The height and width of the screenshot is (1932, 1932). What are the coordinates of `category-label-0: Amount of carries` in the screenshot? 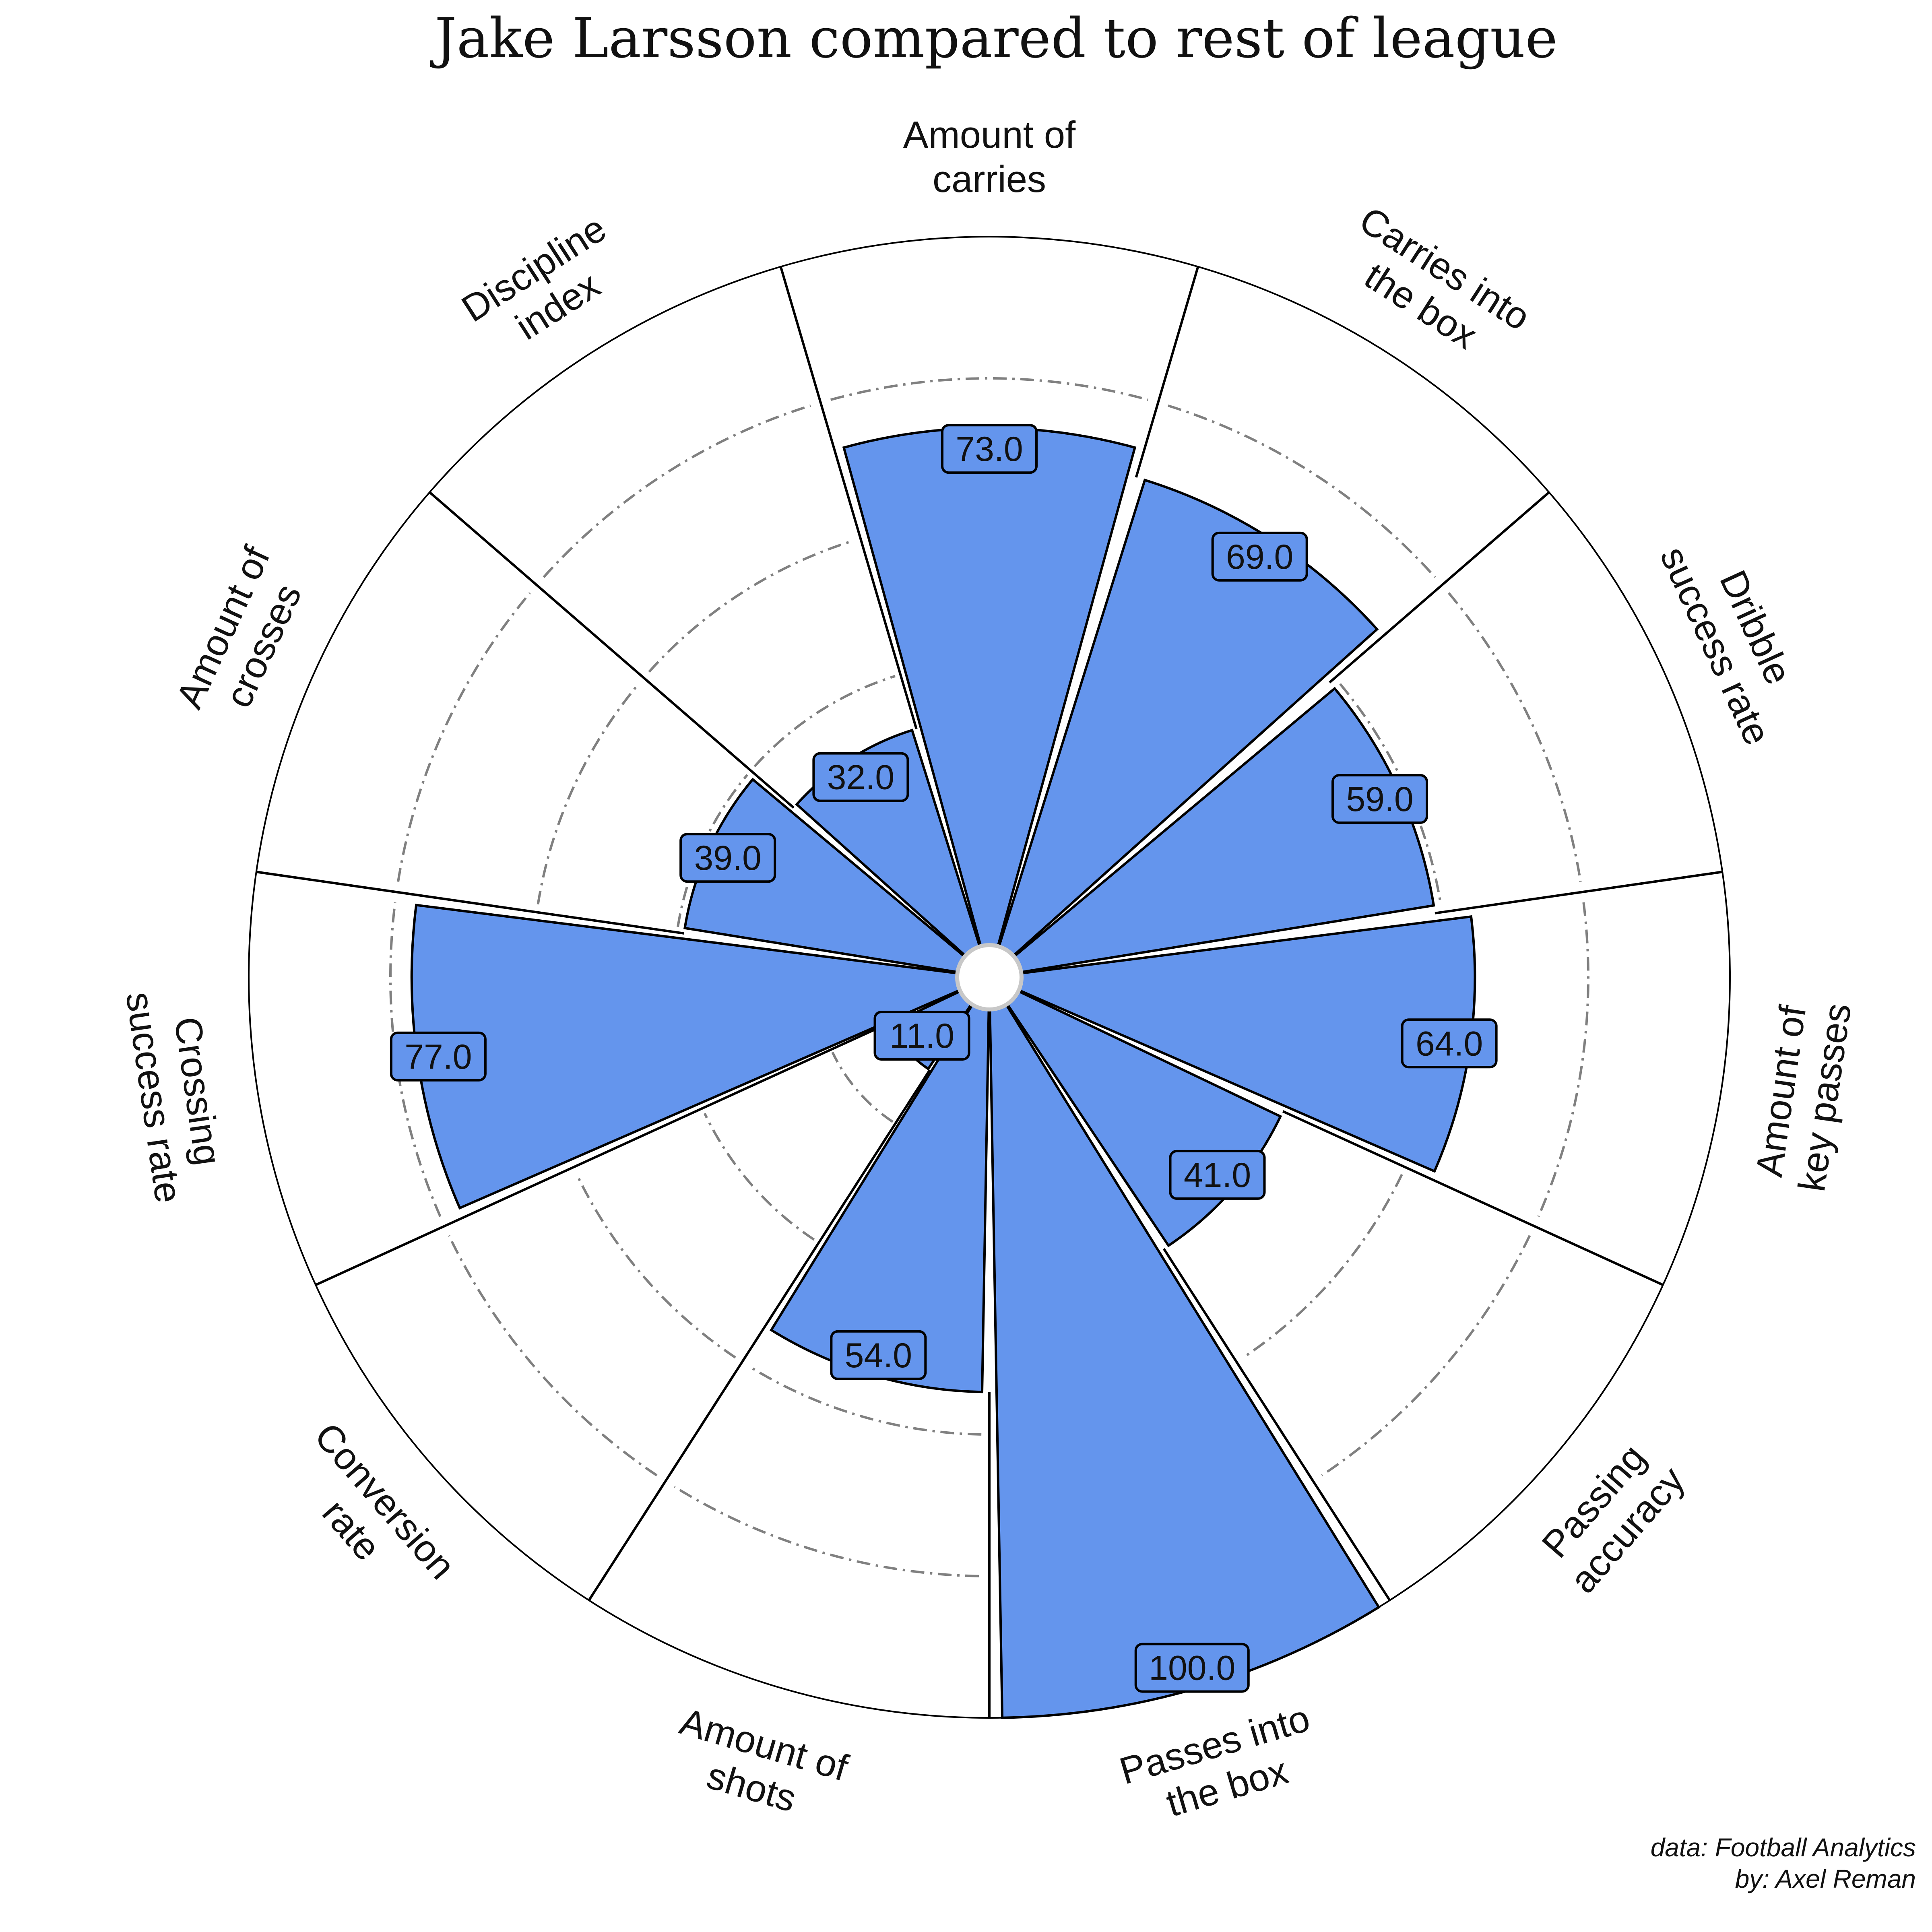 It's located at (989, 157).